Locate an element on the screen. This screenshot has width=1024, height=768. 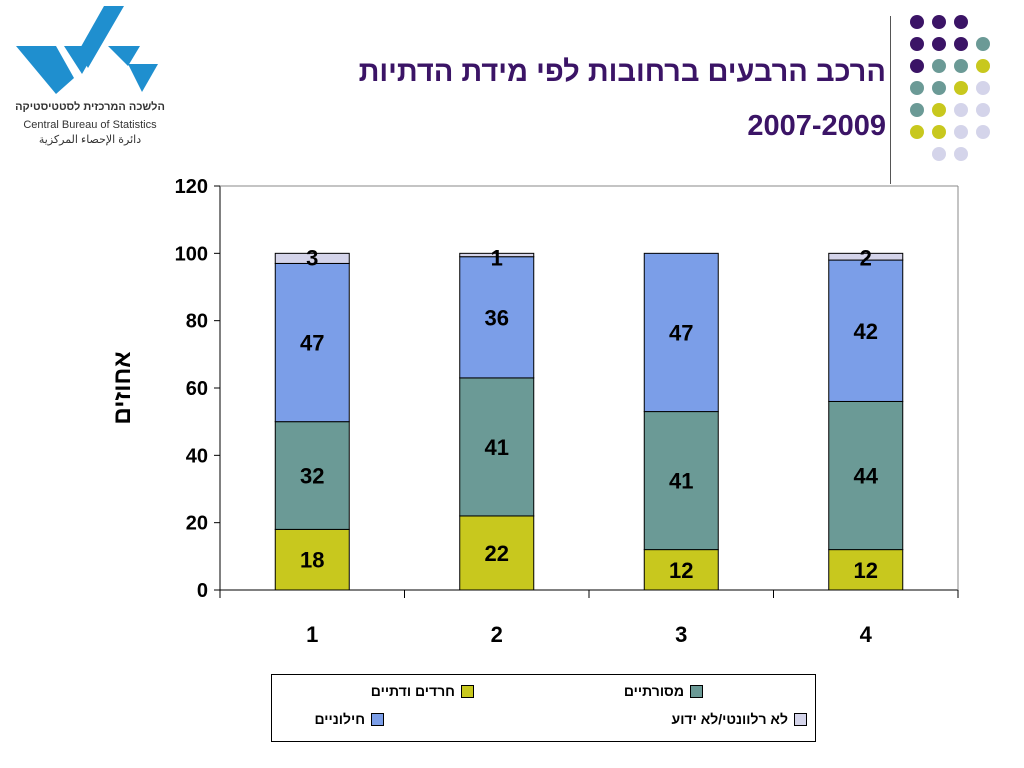
bar-data-label: 22 is located at coordinates (497, 553).